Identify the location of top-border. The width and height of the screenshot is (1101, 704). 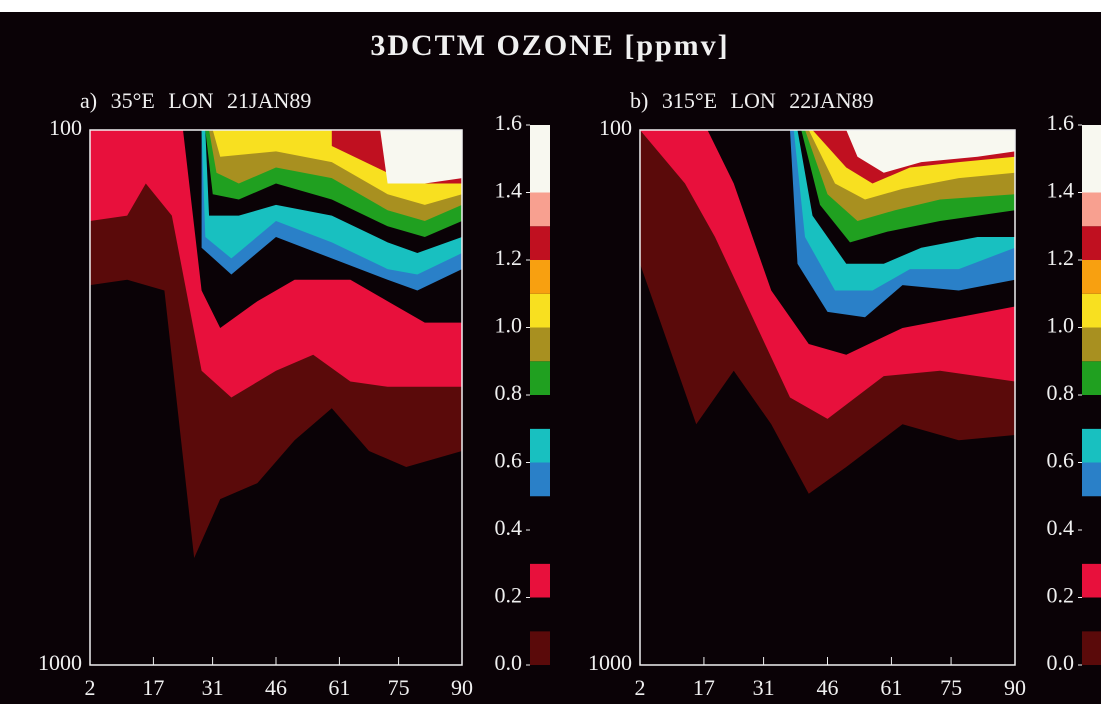
(550, 6).